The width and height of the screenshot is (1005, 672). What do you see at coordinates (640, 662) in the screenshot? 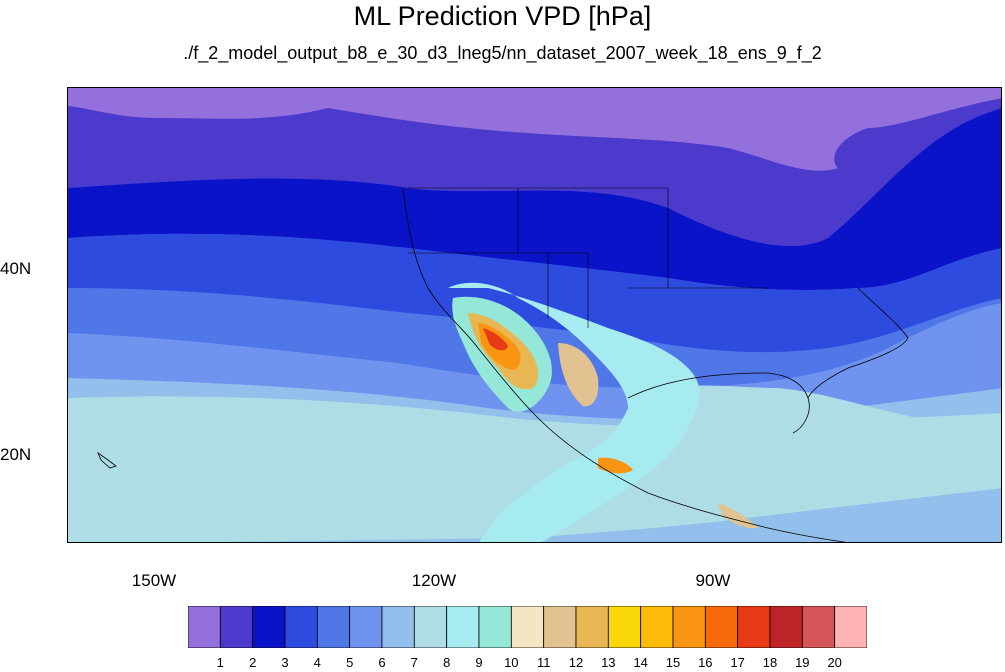
I see `colorbar-tick-label: 14` at bounding box center [640, 662].